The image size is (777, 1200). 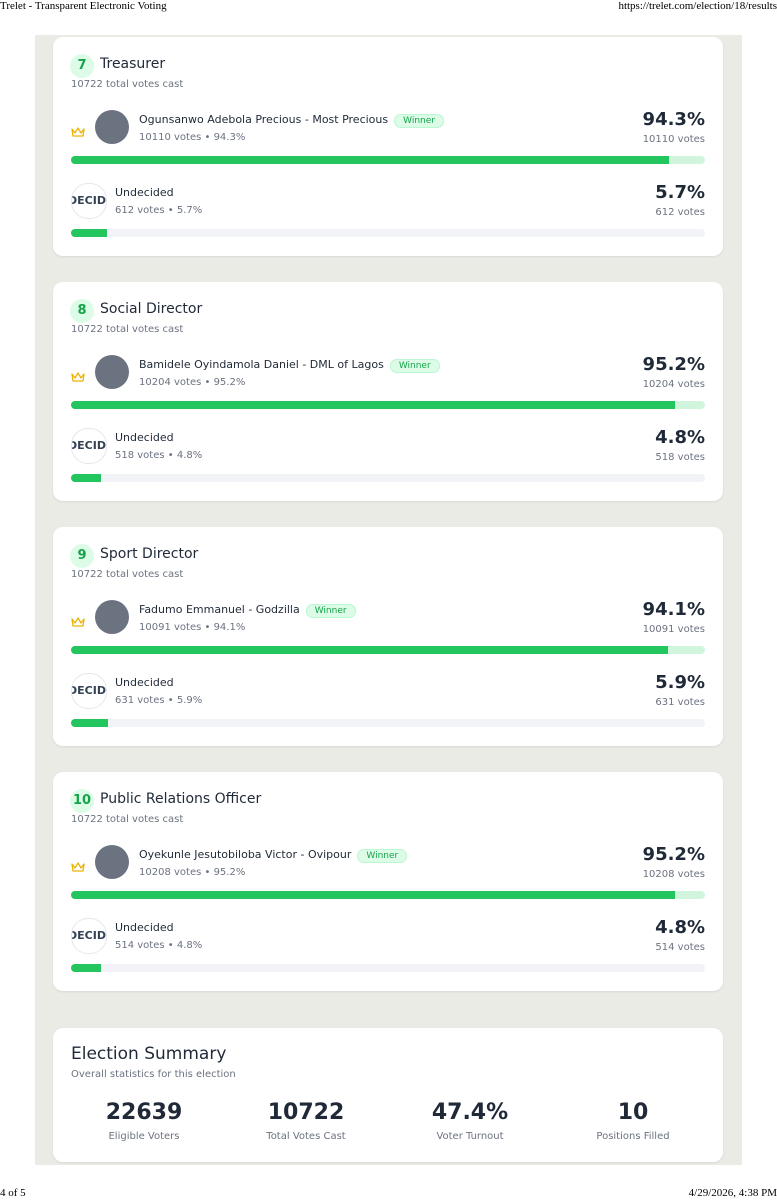 What do you see at coordinates (144, 1112) in the screenshot?
I see `stat-value: 22639` at bounding box center [144, 1112].